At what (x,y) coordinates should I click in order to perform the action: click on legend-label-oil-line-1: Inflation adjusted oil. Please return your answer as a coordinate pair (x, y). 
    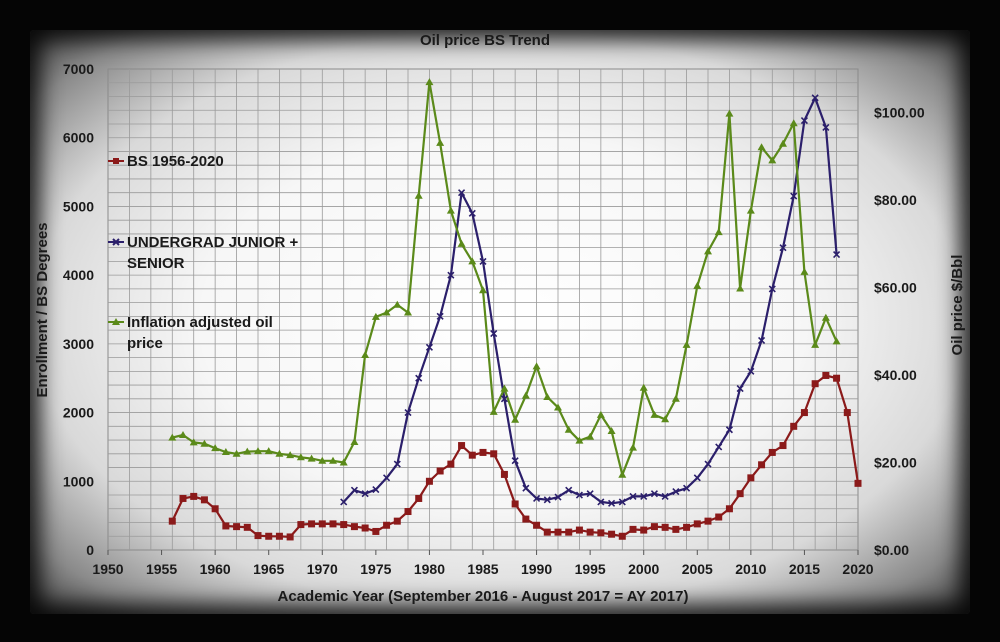
    Looking at the image, I should click on (200, 322).